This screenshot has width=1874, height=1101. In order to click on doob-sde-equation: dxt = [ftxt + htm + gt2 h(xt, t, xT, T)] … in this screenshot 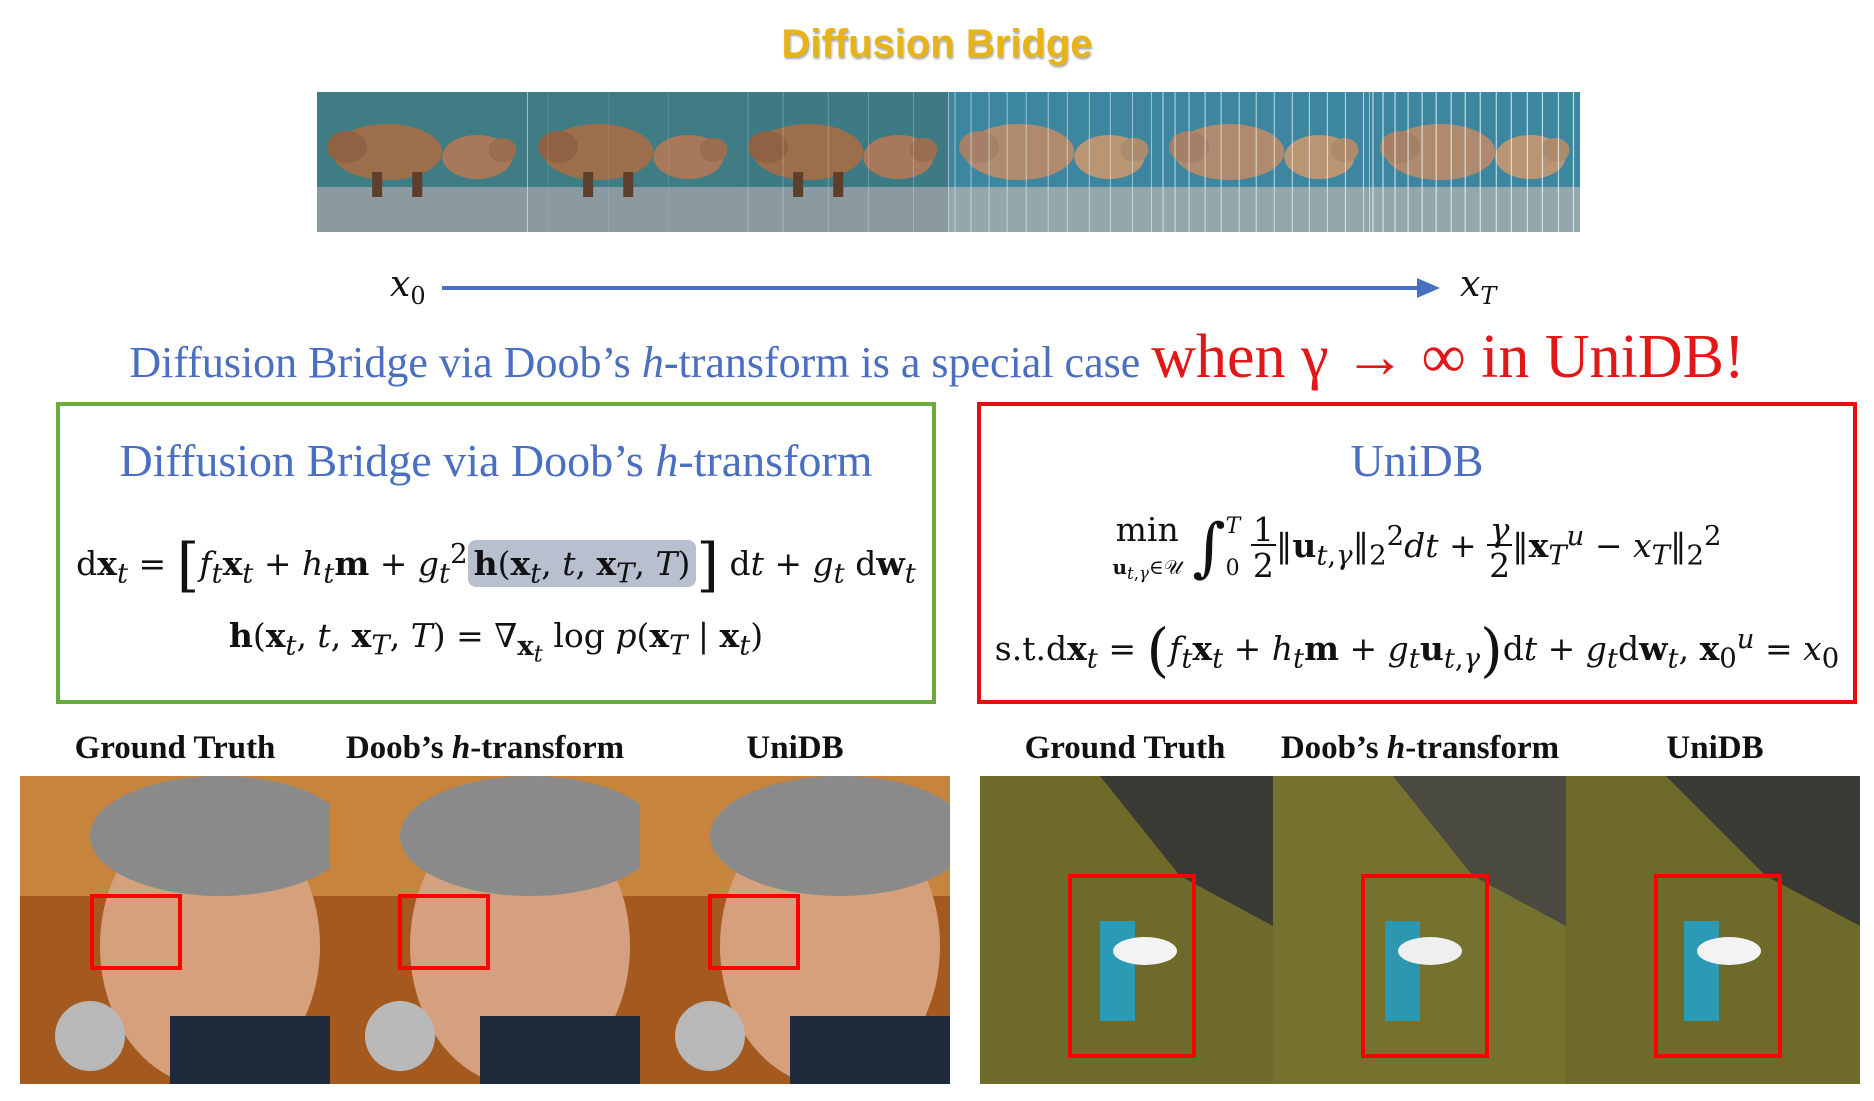, I will do `click(496, 565)`.